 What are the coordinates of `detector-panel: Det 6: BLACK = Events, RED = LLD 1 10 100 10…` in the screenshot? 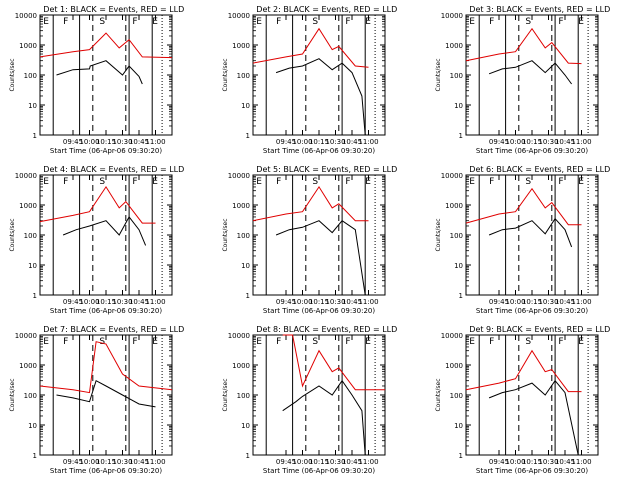 It's located at (522, 240).